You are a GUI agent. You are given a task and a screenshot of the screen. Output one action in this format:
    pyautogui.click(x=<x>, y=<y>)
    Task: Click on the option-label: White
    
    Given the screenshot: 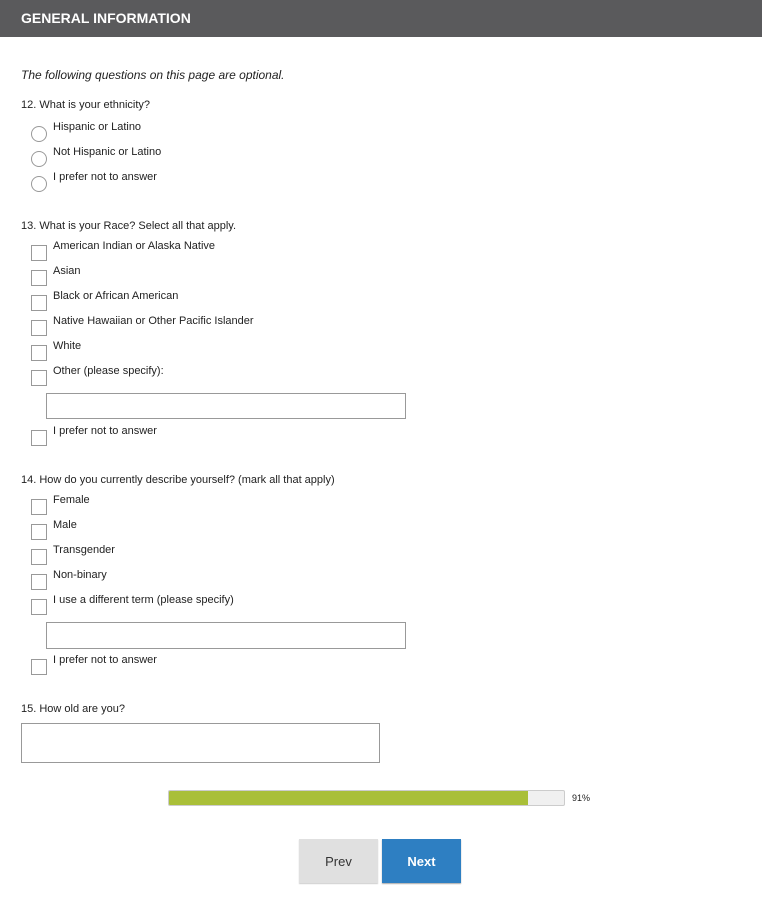 What is the action you would take?
    pyautogui.click(x=67, y=346)
    